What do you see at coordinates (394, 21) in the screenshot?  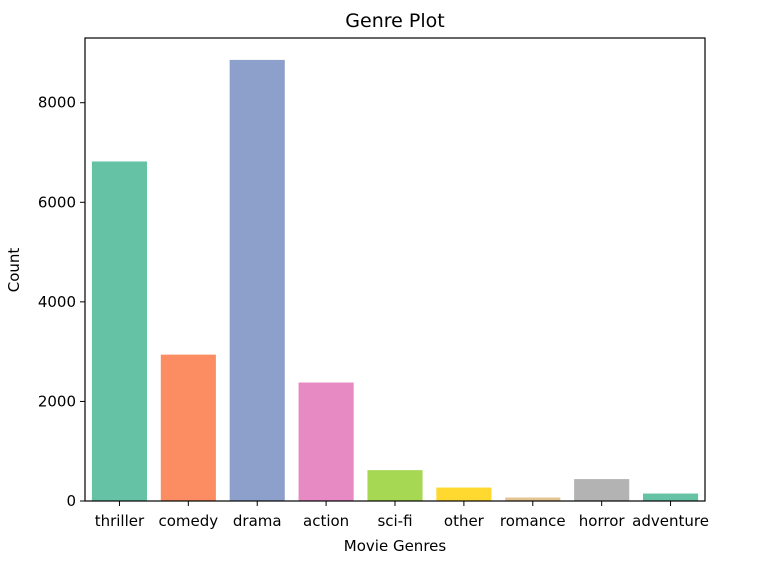 I see `chart-title: Genre Plot` at bounding box center [394, 21].